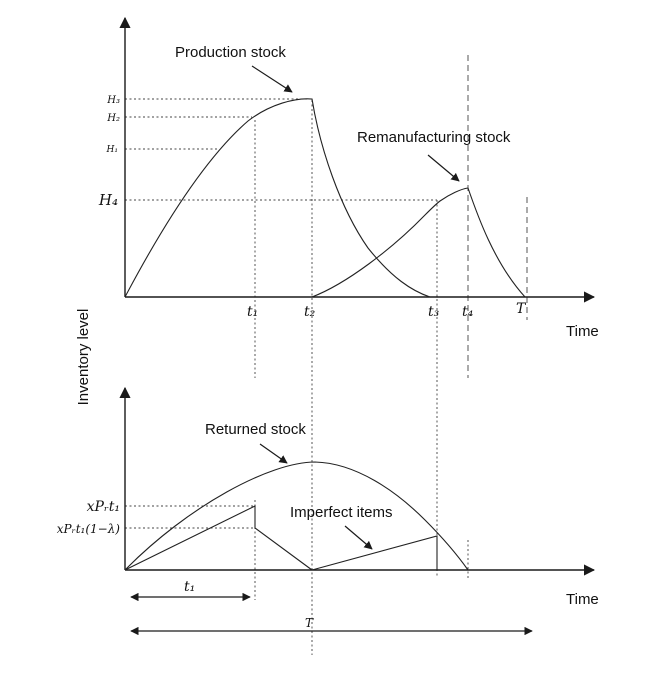 This screenshot has height=677, width=669. I want to click on remanufacturing-stock-arrow, so click(443, 168).